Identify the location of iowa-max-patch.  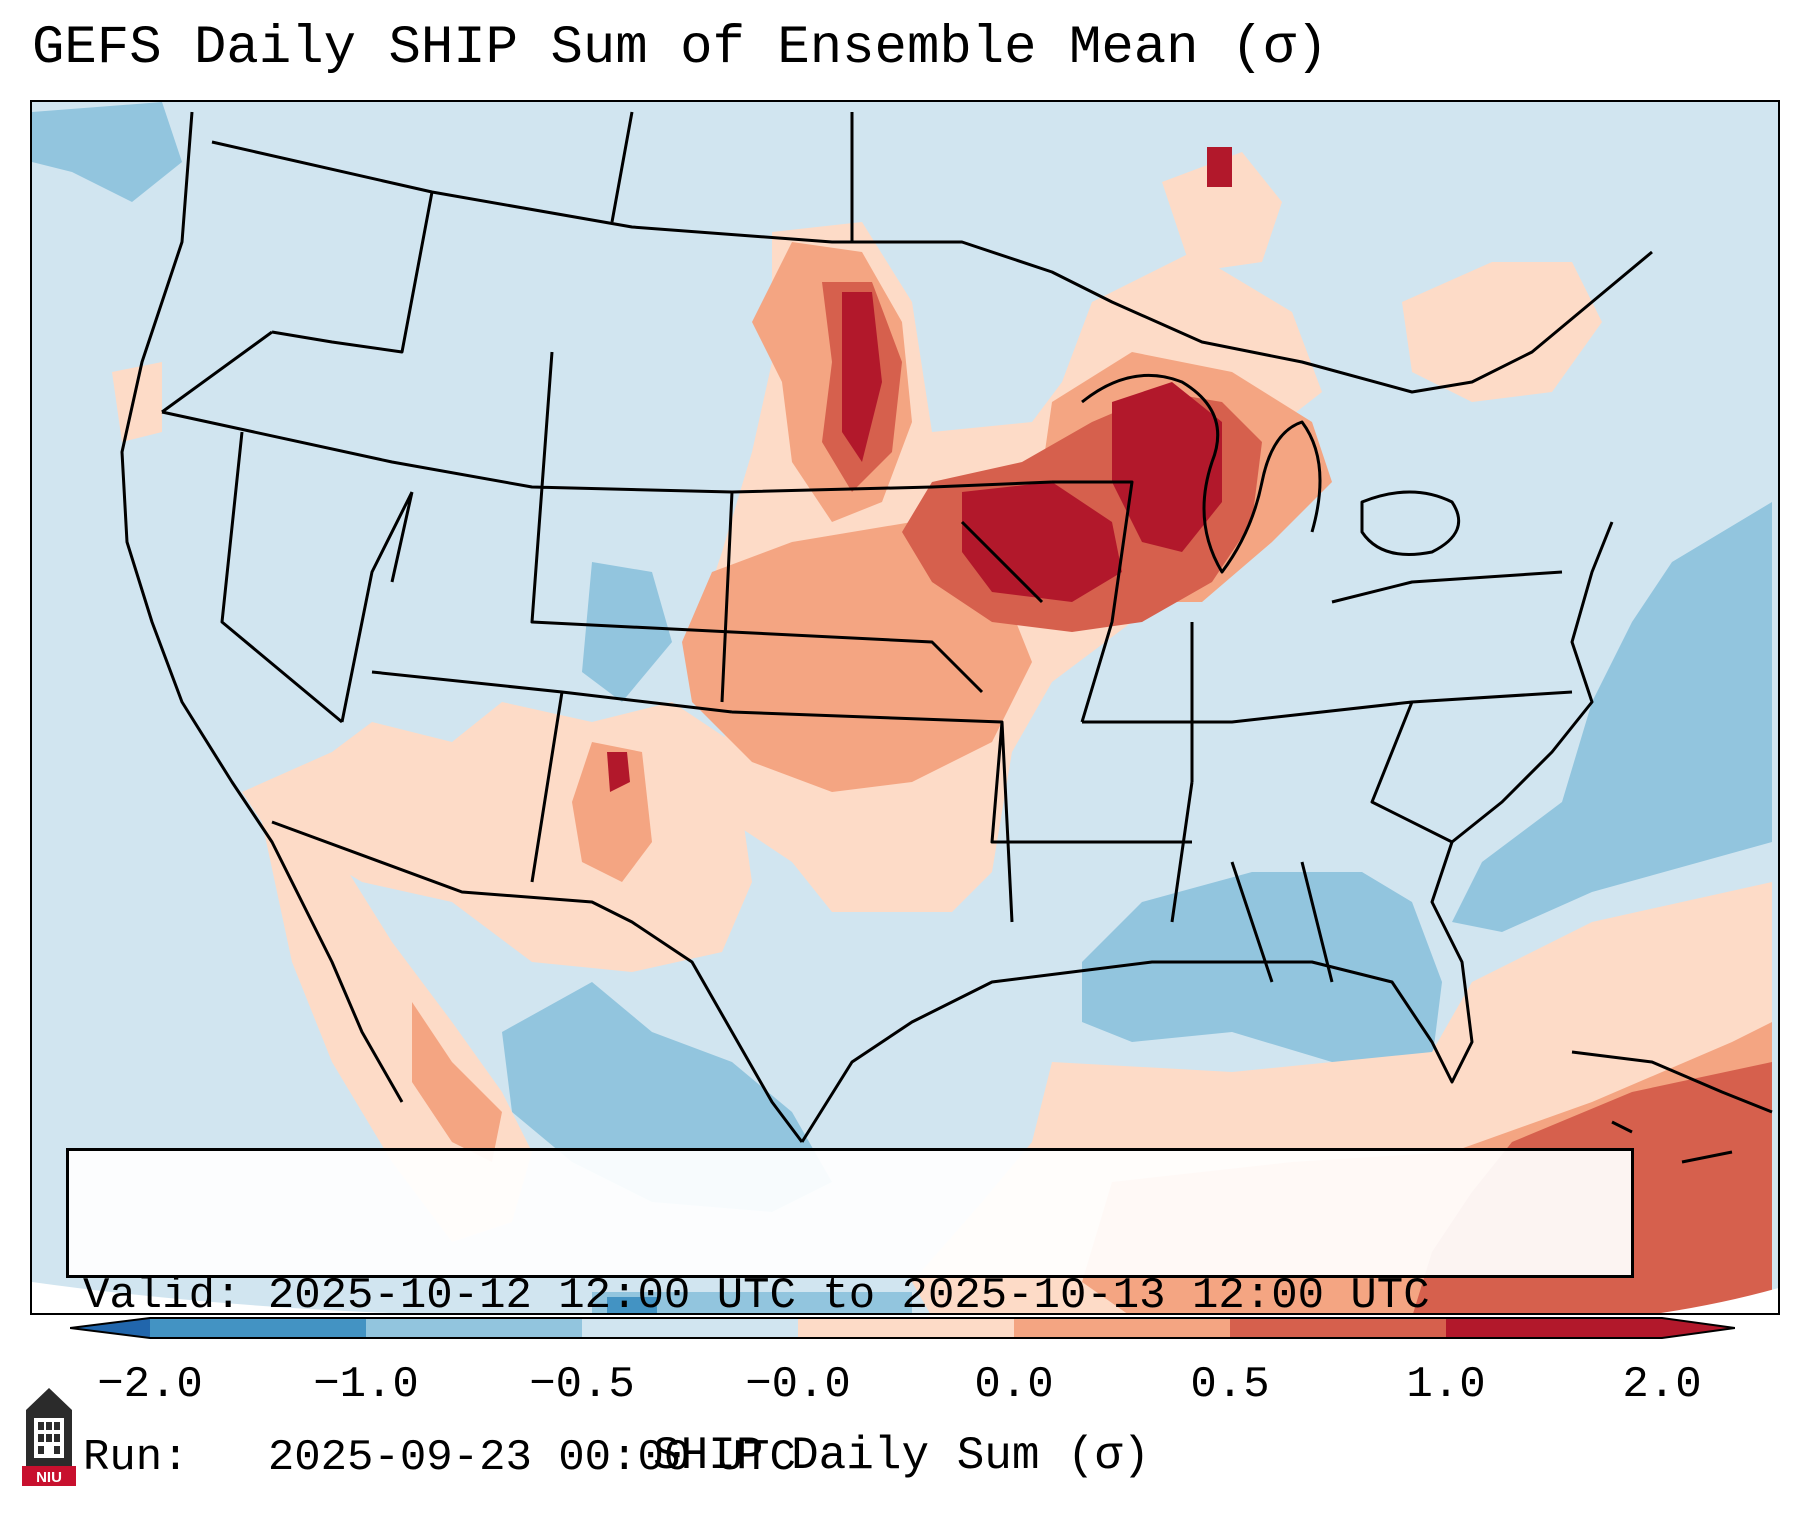
(1042, 542).